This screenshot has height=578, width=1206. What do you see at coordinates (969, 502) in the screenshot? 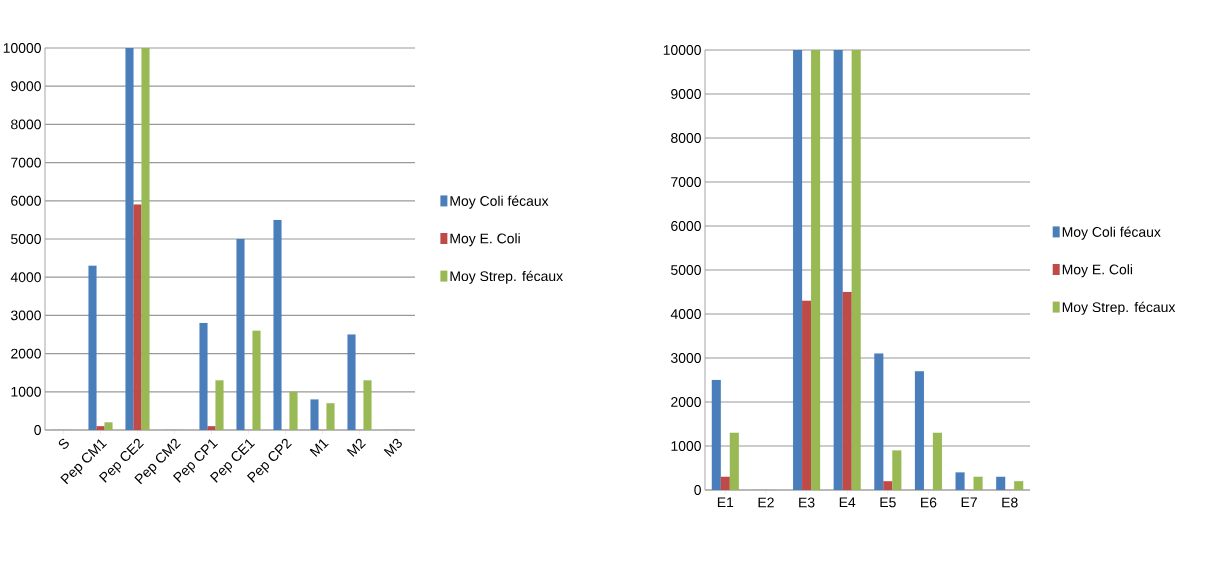
I see `x-tick-label: E7` at bounding box center [969, 502].